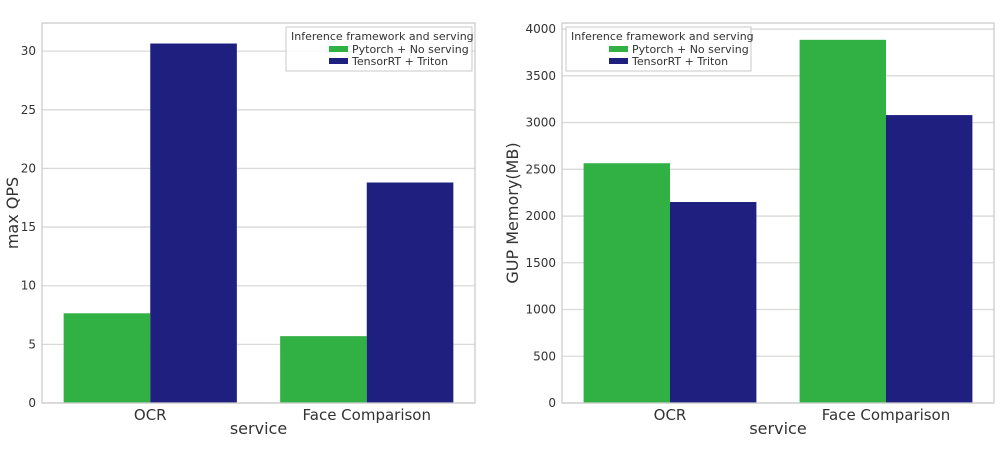 Image resolution: width=1000 pixels, height=460 pixels. Describe the element at coordinates (540, 310) in the screenshot. I see `y-tick-label: 1000` at that location.